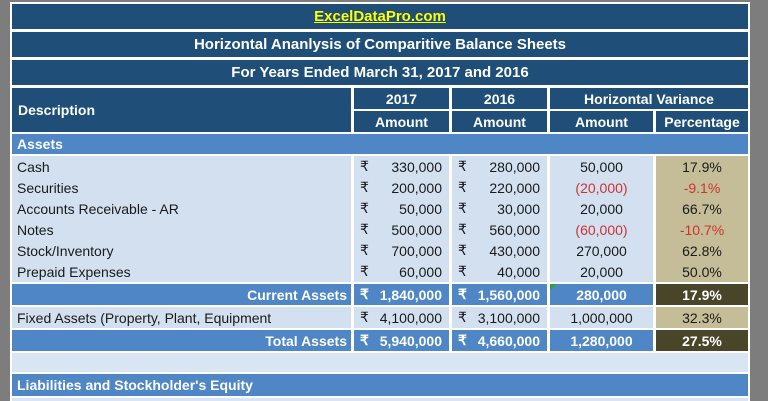 The image size is (768, 401). What do you see at coordinates (416, 187) in the screenshot?
I see `amount-value: 200,000` at bounding box center [416, 187].